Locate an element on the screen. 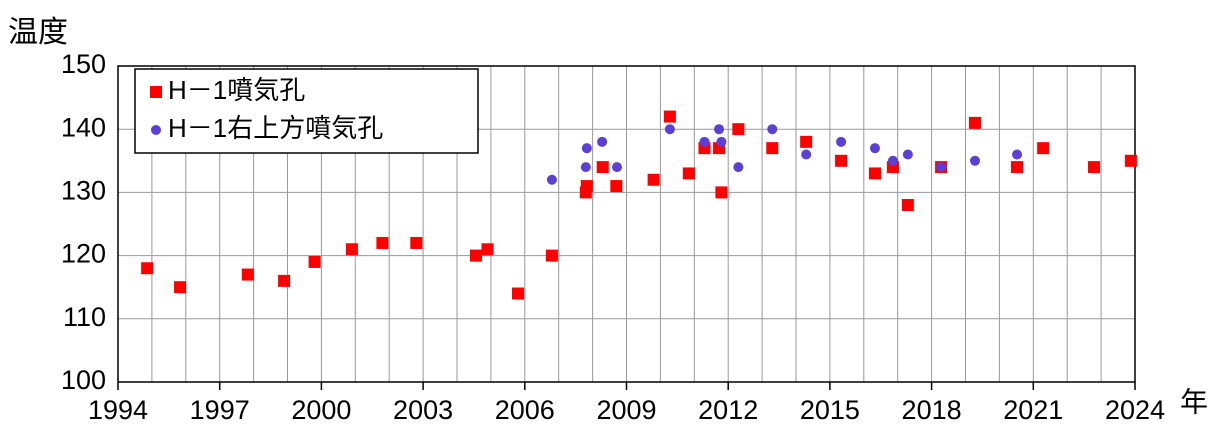 Image resolution: width=1217 pixels, height=437 pixels. x-tick-label: 2000 is located at coordinates (321, 410).